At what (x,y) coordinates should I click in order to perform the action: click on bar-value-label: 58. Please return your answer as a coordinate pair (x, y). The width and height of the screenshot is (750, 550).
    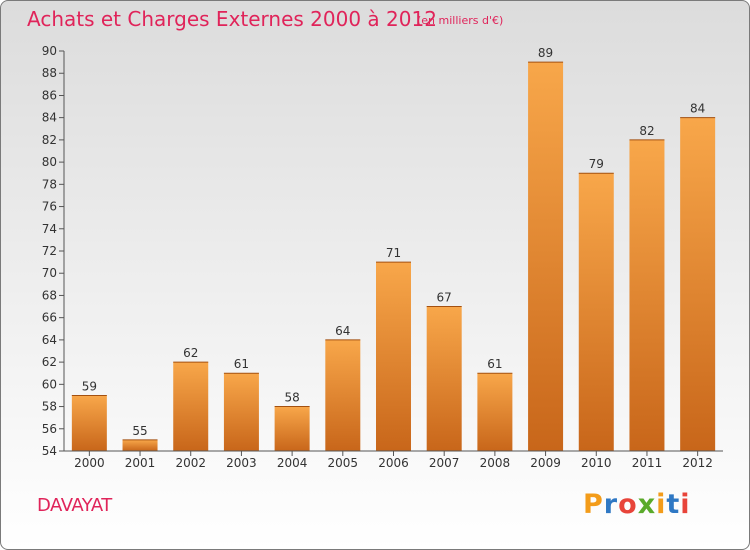
    Looking at the image, I should click on (291, 398).